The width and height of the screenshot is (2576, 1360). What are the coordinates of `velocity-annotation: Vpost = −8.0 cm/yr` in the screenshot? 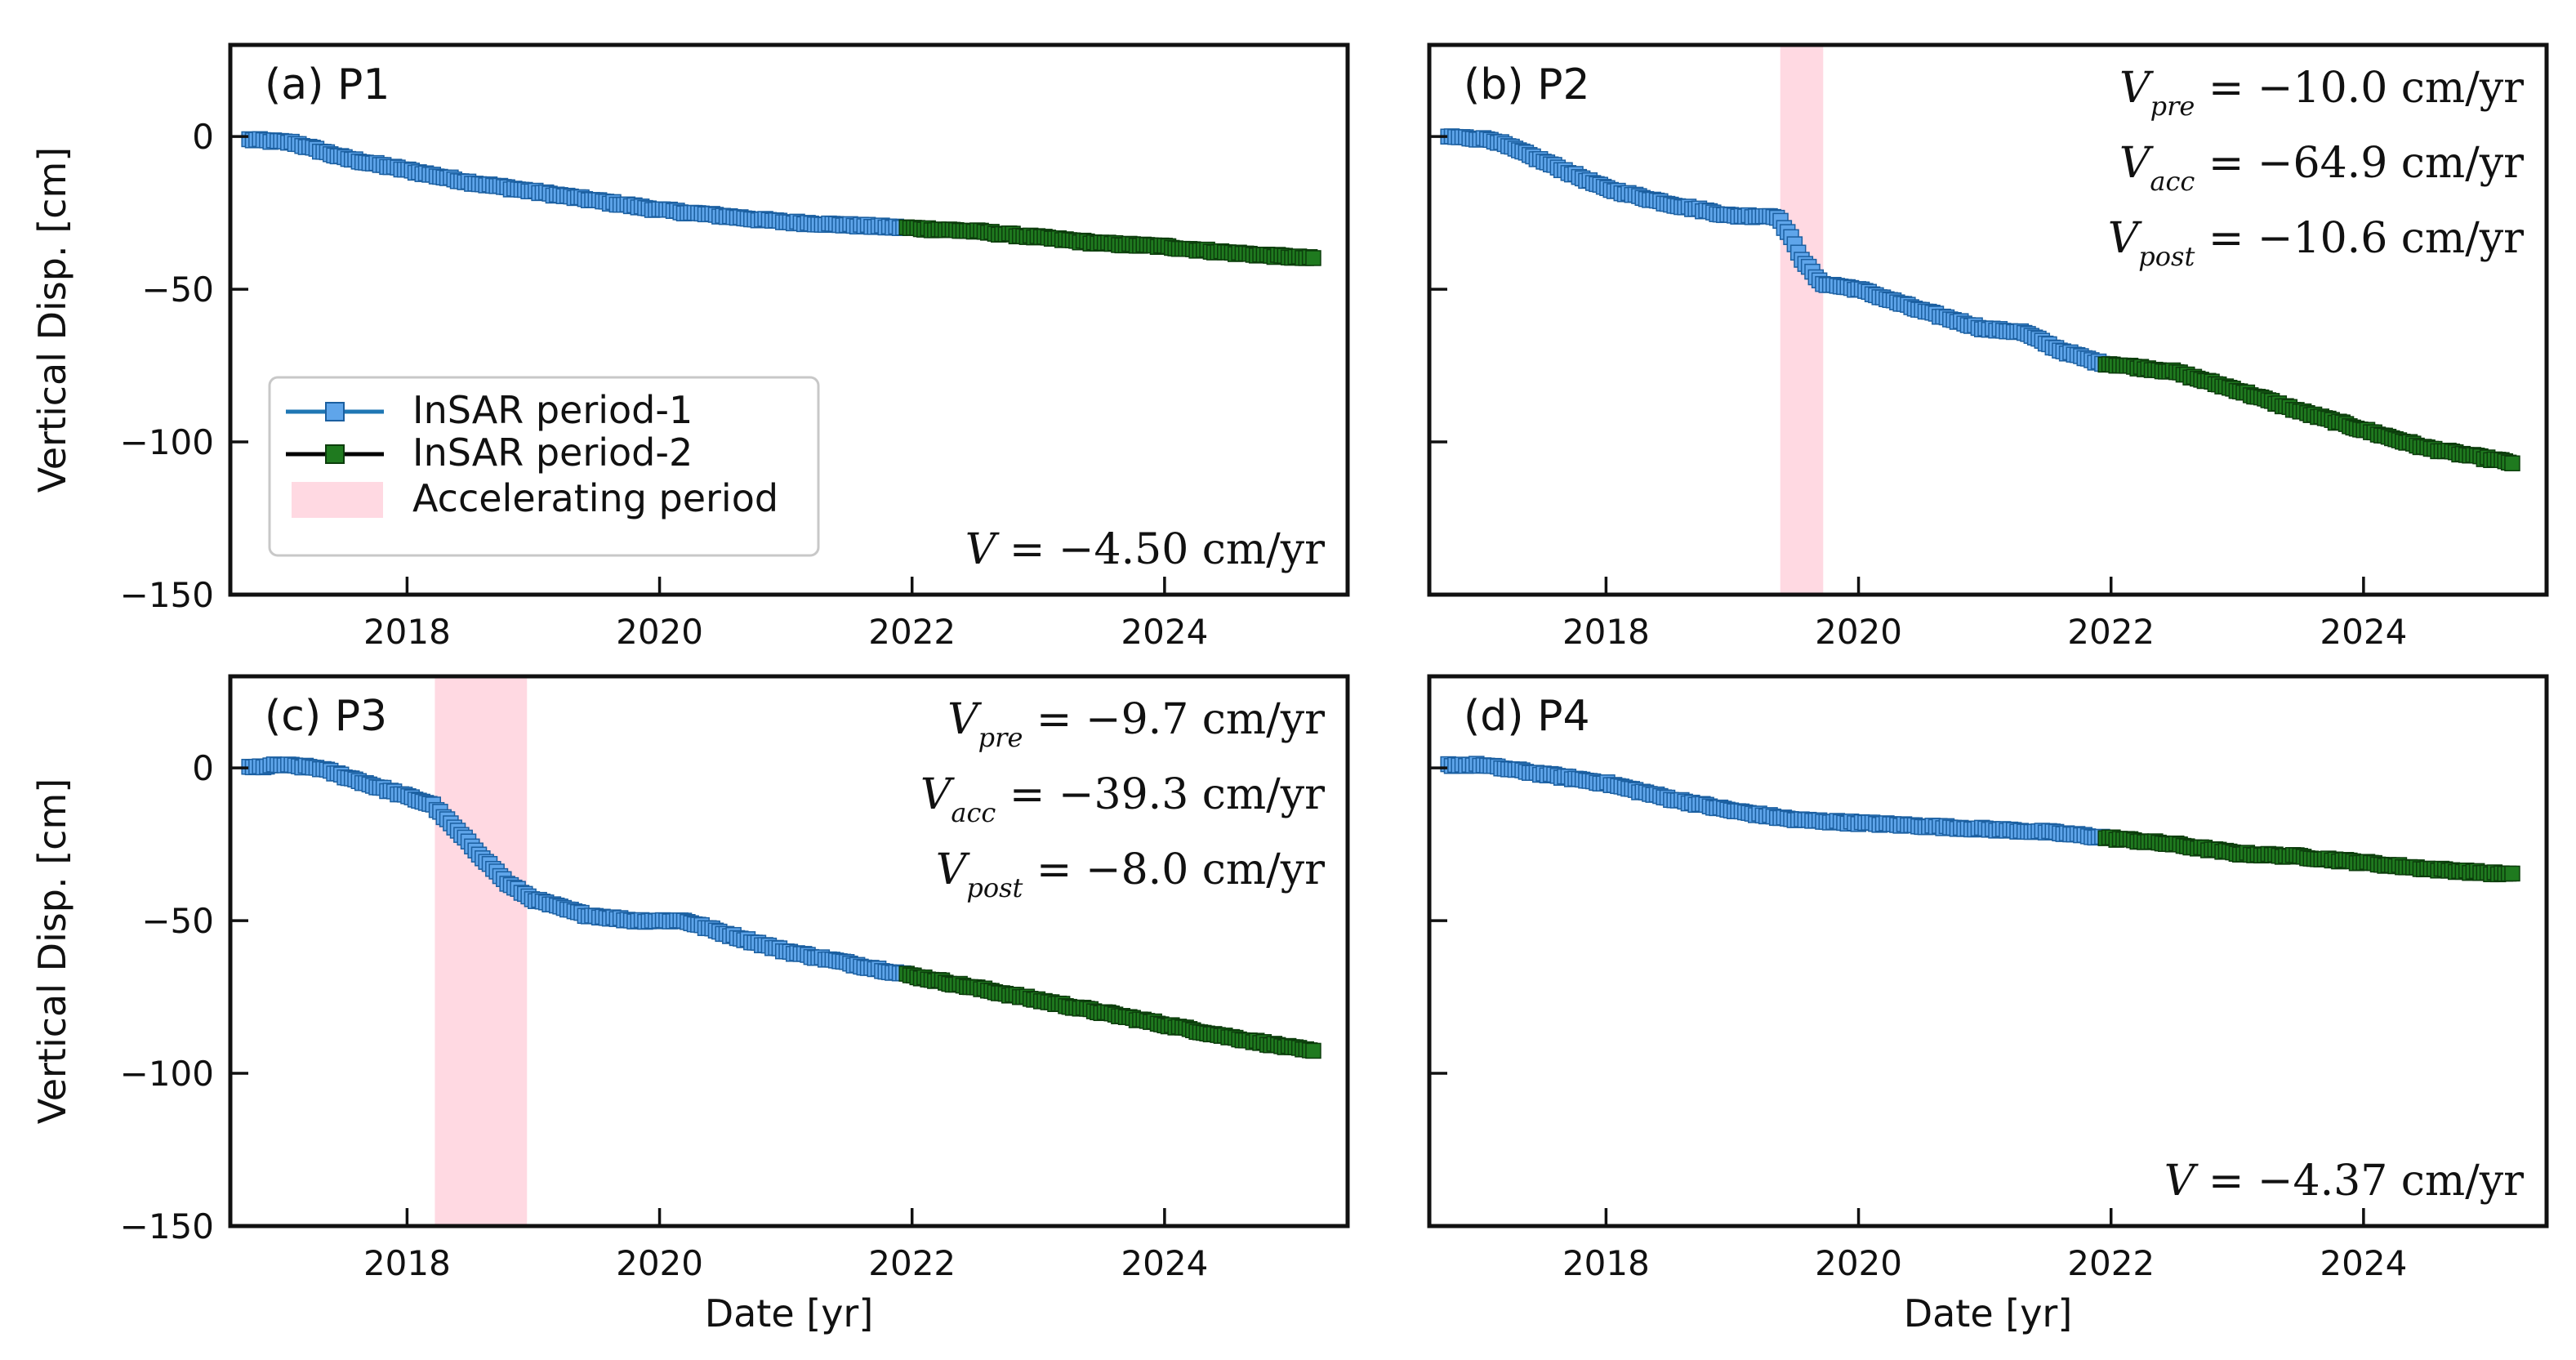 It's located at (1130, 874).